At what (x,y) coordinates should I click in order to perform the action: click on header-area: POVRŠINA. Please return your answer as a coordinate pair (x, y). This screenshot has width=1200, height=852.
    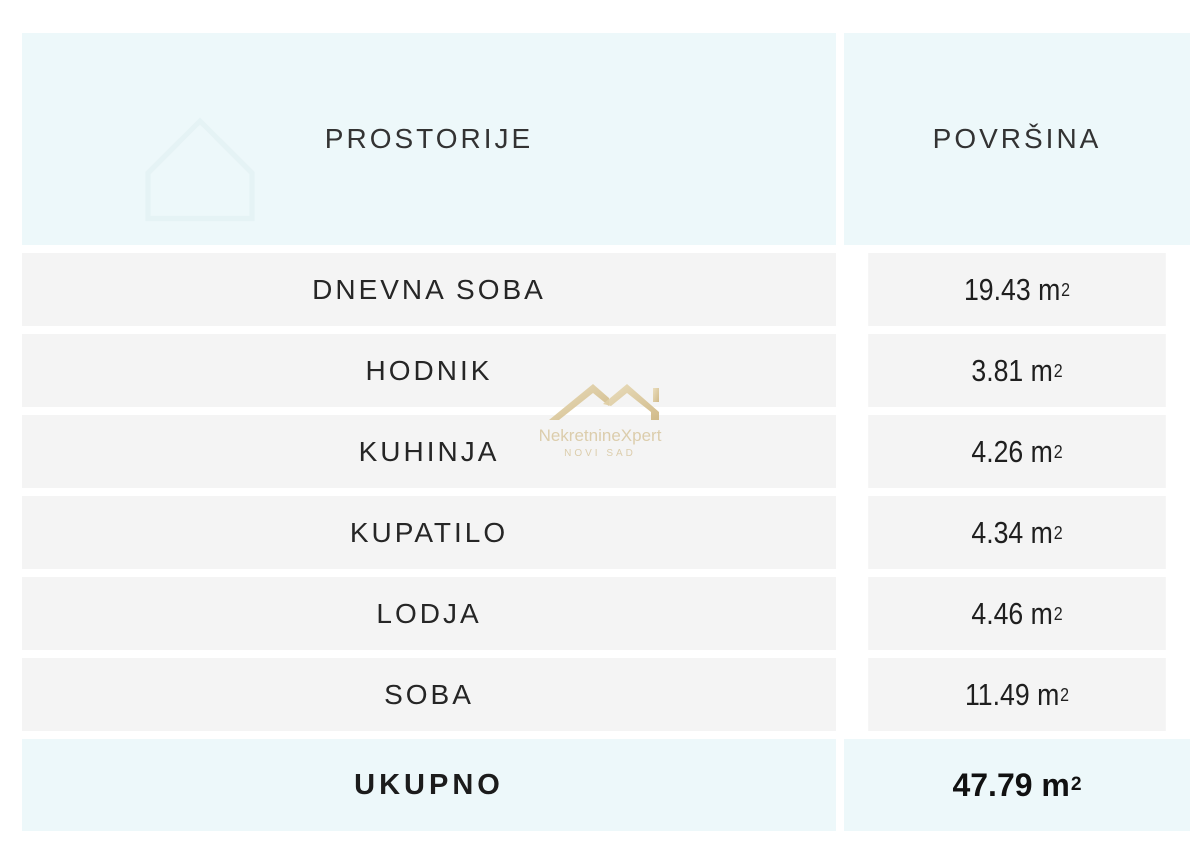
    Looking at the image, I should click on (1017, 139).